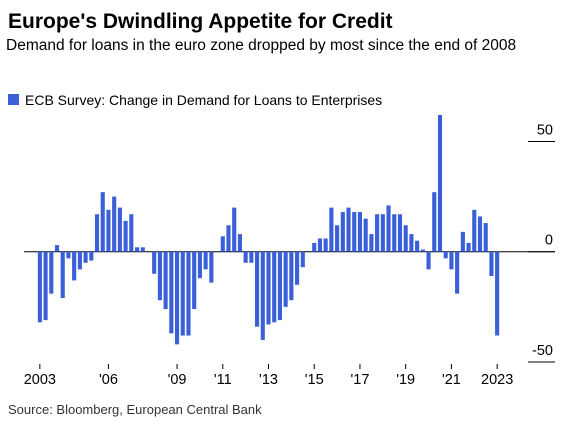 Image resolution: width=580 pixels, height=431 pixels. What do you see at coordinates (200, 21) in the screenshot?
I see `chart-title: Europe's Dwindling Appetite for Credit` at bounding box center [200, 21].